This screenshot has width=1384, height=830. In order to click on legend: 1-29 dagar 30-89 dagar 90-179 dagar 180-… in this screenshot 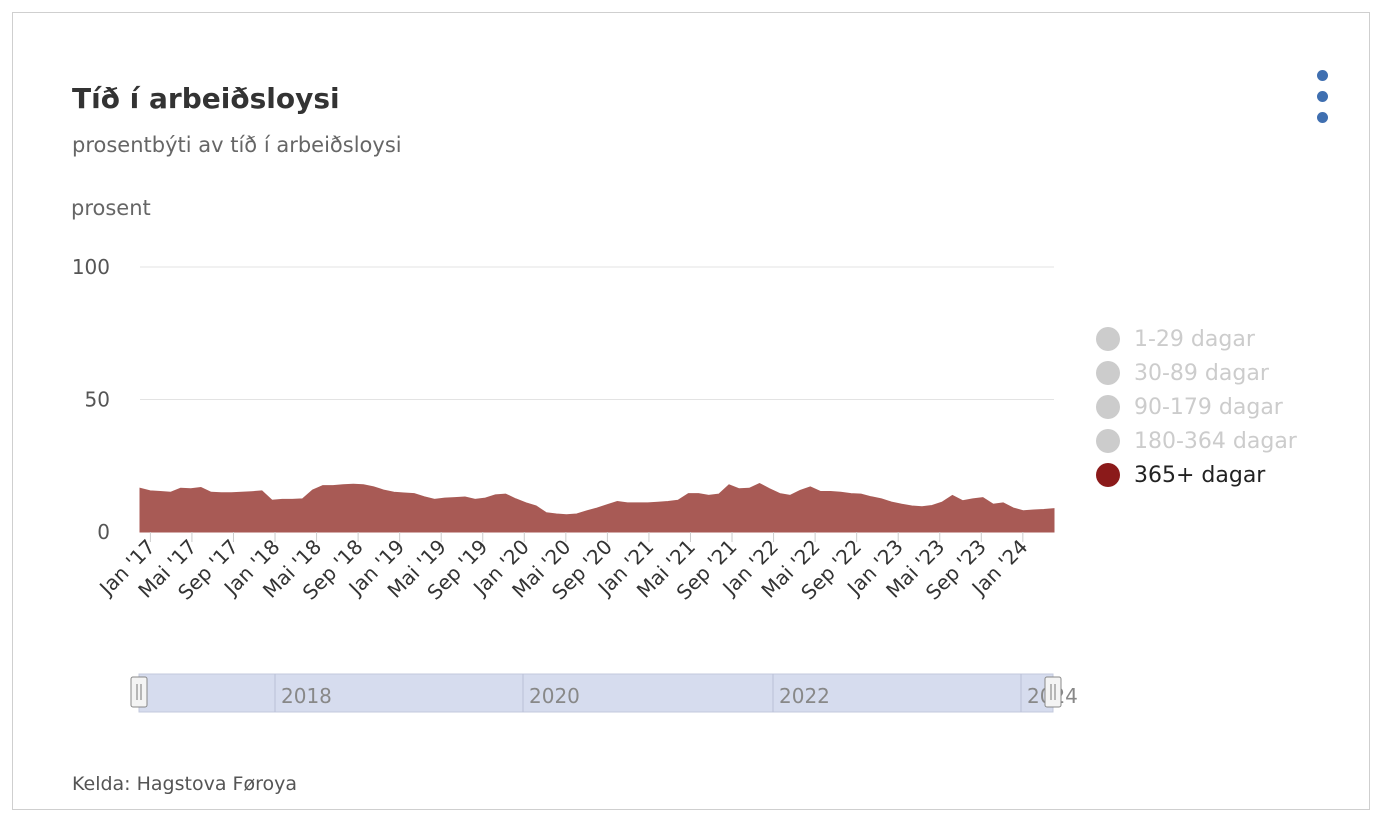, I will do `click(1196, 407)`.